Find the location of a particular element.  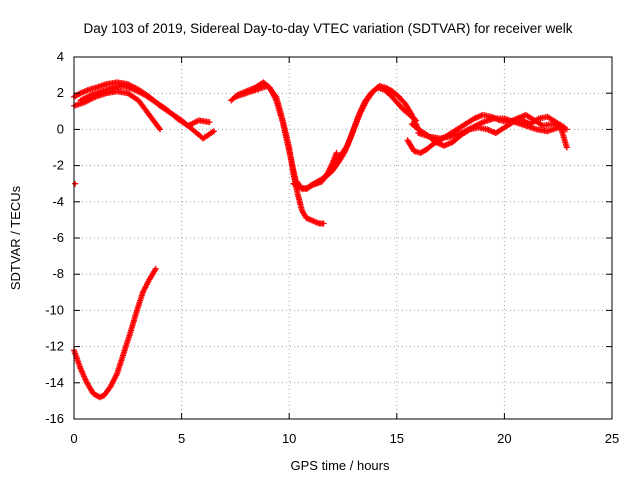

series-track-e is located at coordinates (279, 154).